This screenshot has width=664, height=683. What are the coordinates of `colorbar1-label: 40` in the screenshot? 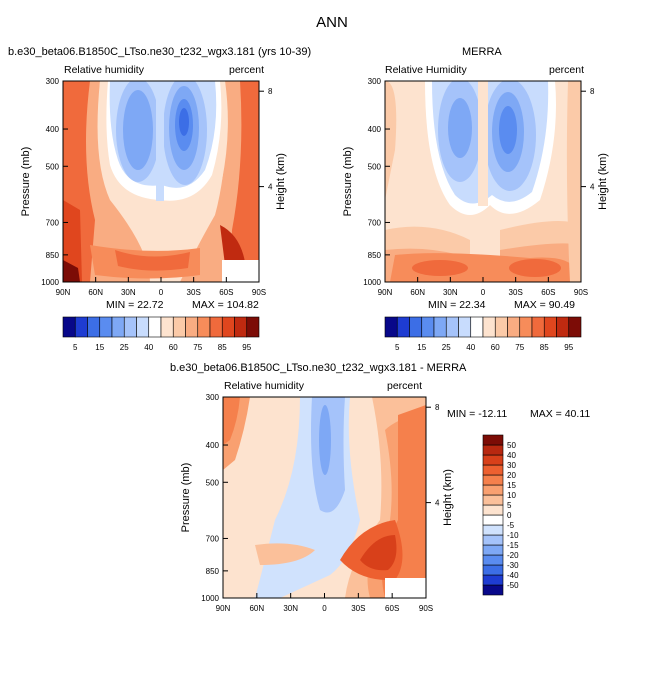 It's located at (148, 347).